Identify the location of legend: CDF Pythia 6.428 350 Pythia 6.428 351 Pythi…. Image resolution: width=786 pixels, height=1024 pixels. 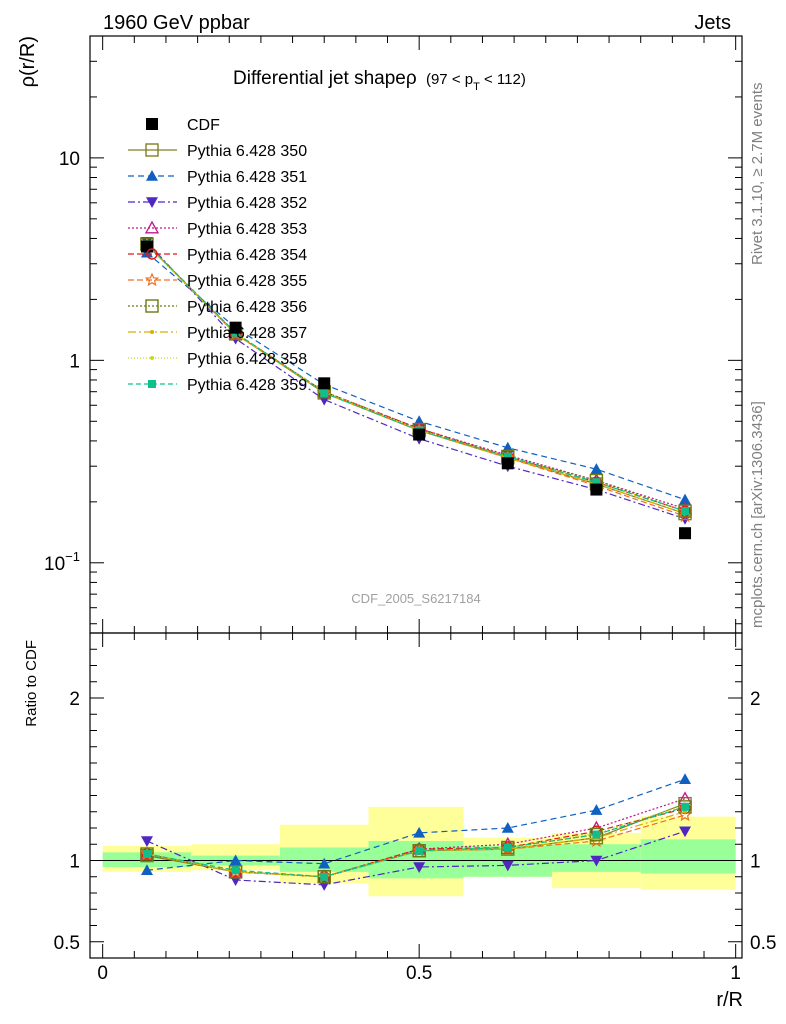
(217, 255).